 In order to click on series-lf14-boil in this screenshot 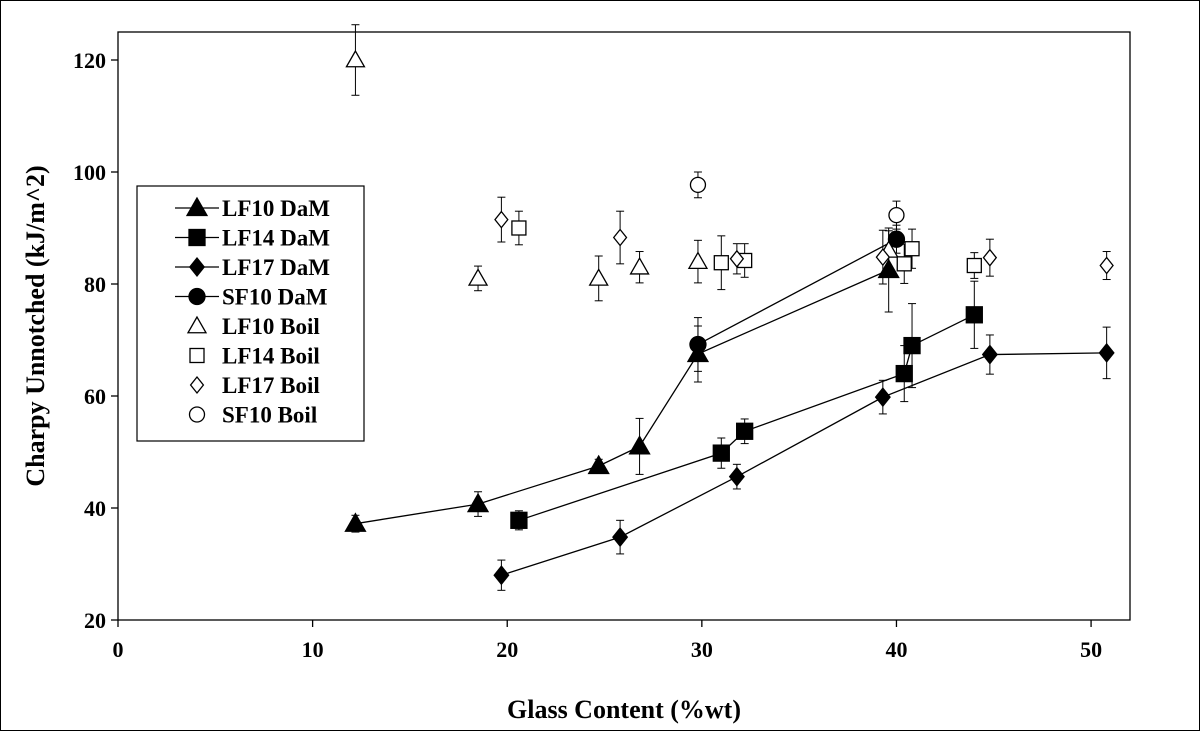, I will do `click(746, 250)`.